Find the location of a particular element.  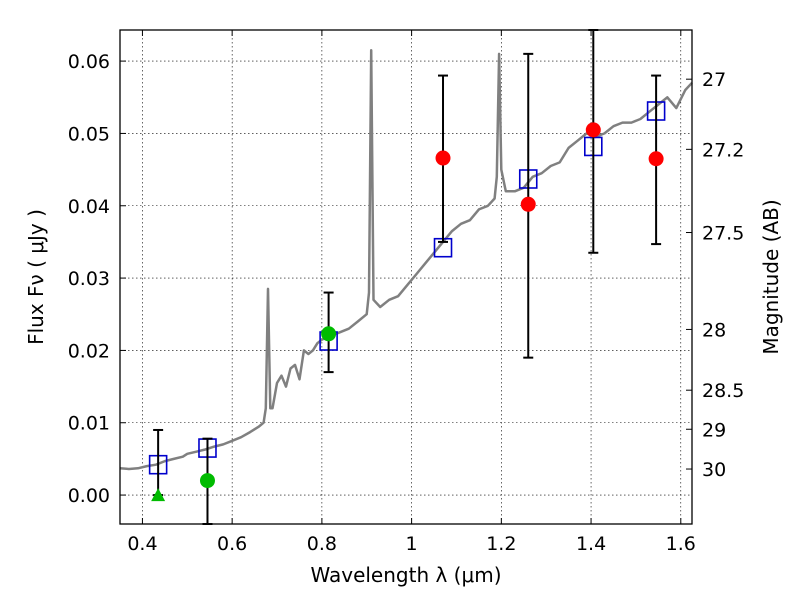

y2-tick-label: 27 is located at coordinates (714, 80).